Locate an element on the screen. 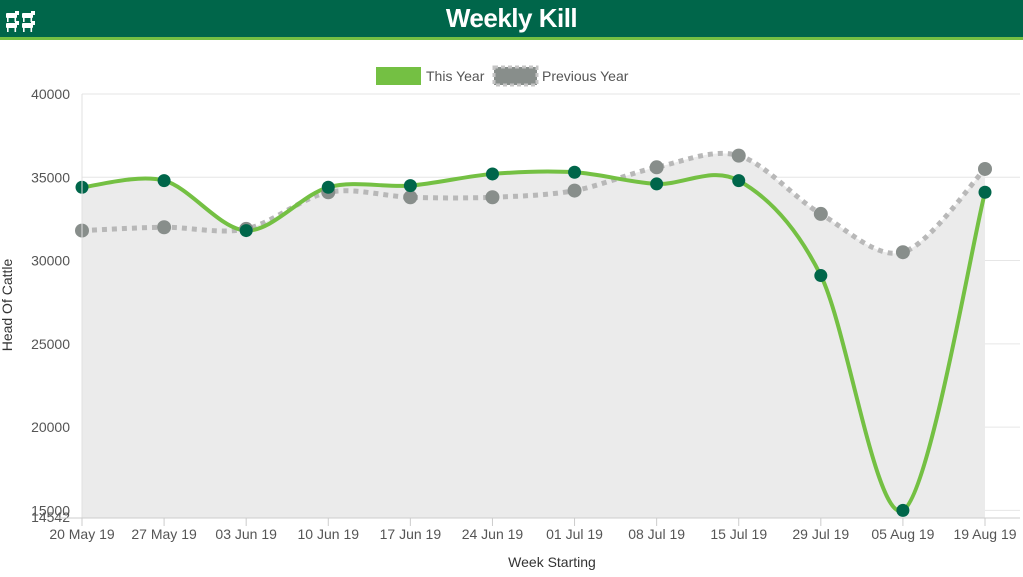  legend: This Year Previous Year is located at coordinates (502, 76).